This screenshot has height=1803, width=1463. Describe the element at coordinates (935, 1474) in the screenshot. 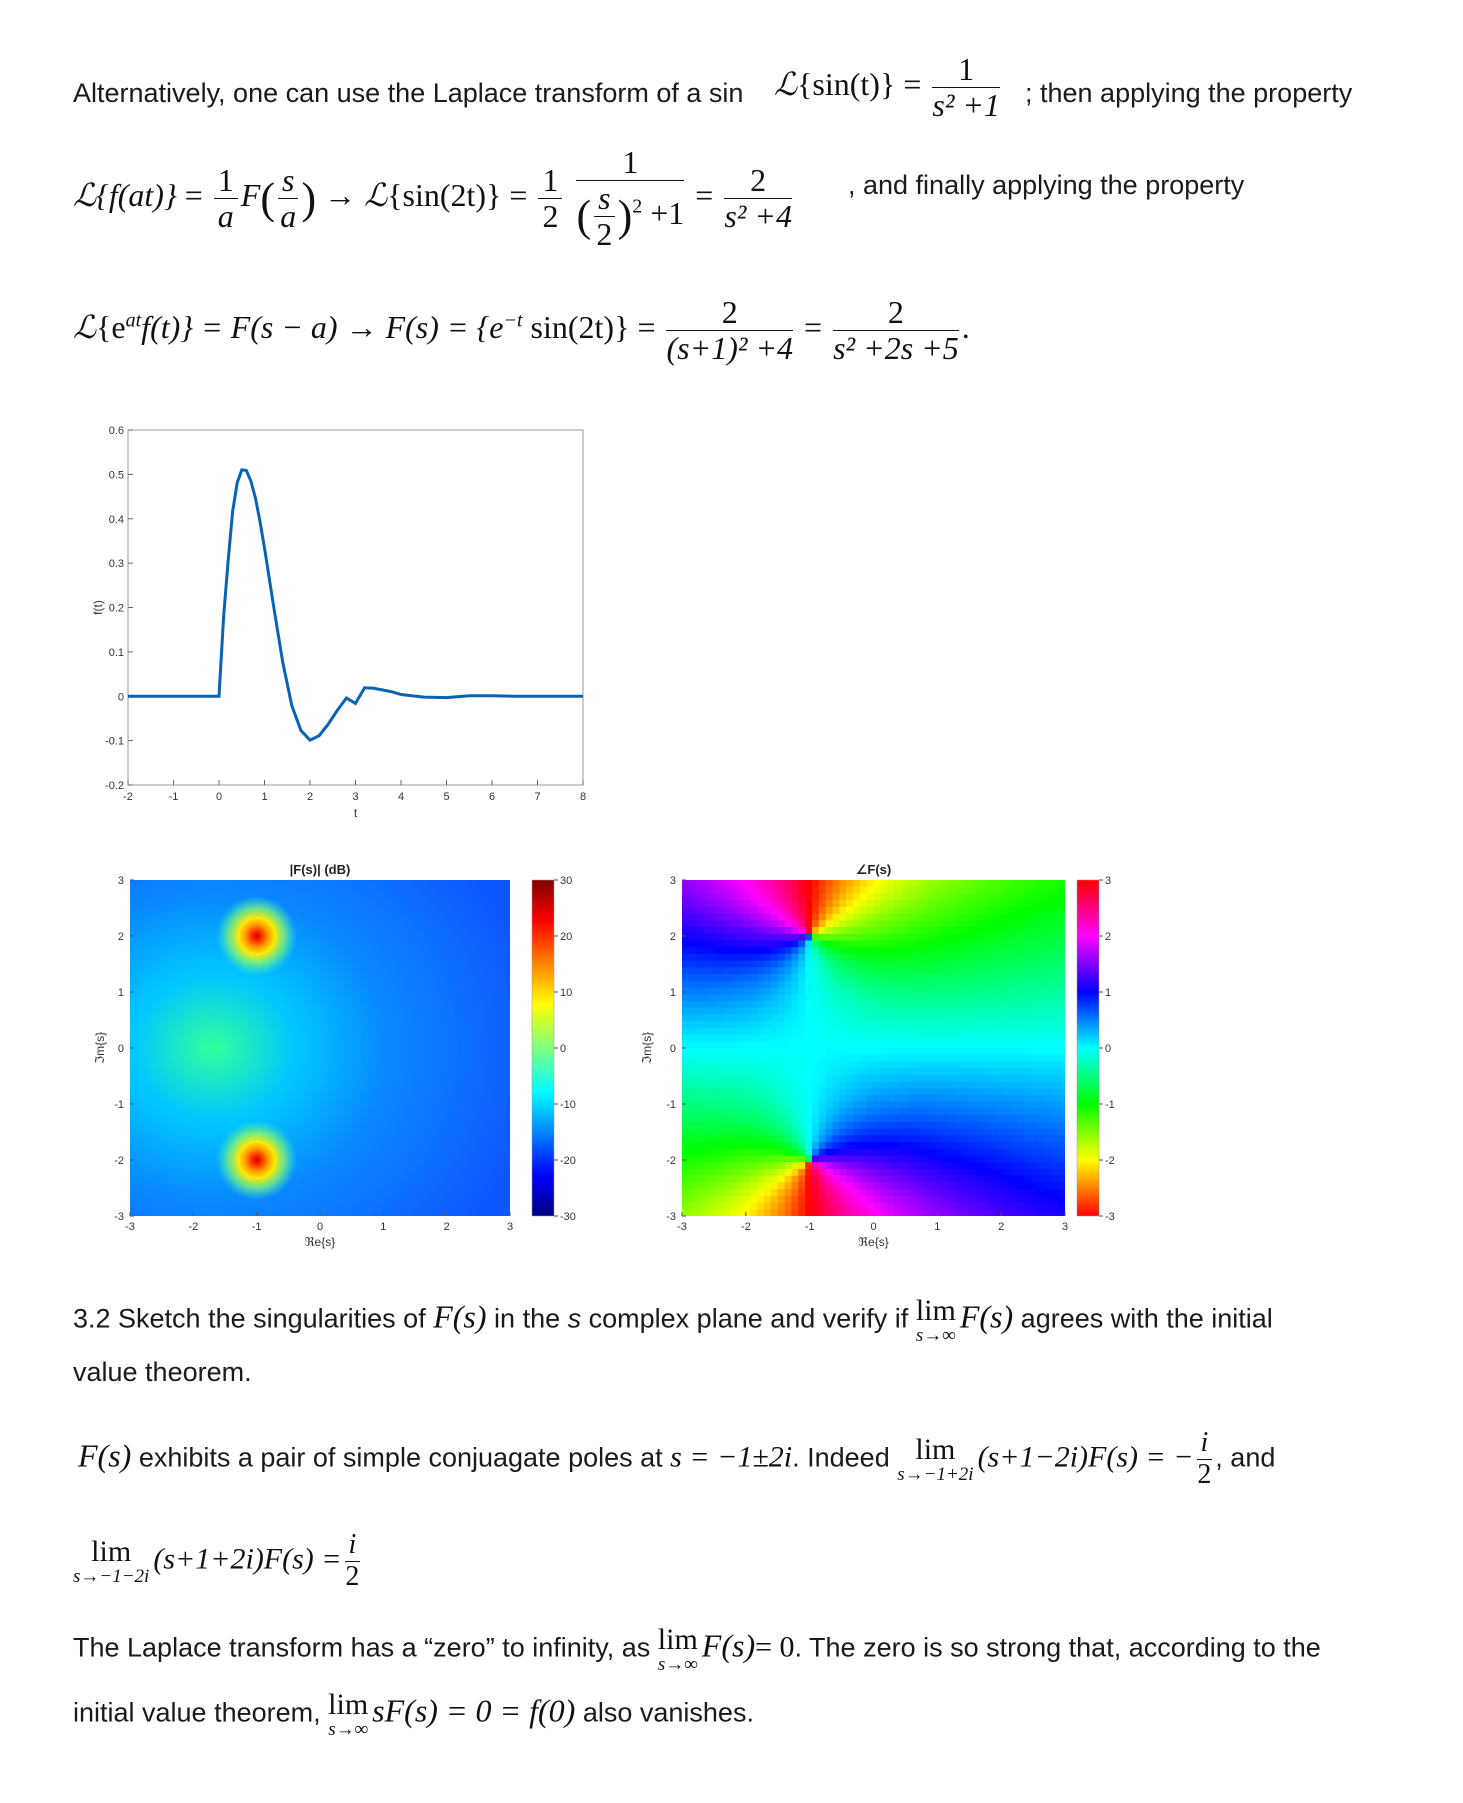

I see `lim-sub: s→−1+2i` at that location.